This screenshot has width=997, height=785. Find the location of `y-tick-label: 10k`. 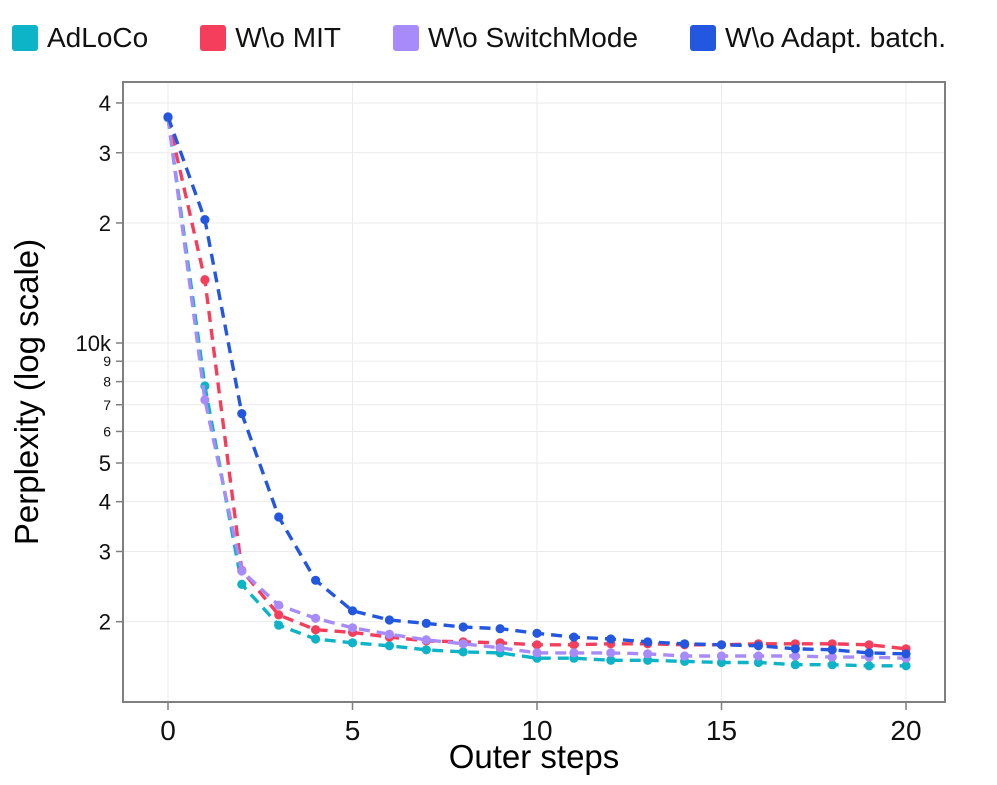

y-tick-label: 10k is located at coordinates (94, 343).